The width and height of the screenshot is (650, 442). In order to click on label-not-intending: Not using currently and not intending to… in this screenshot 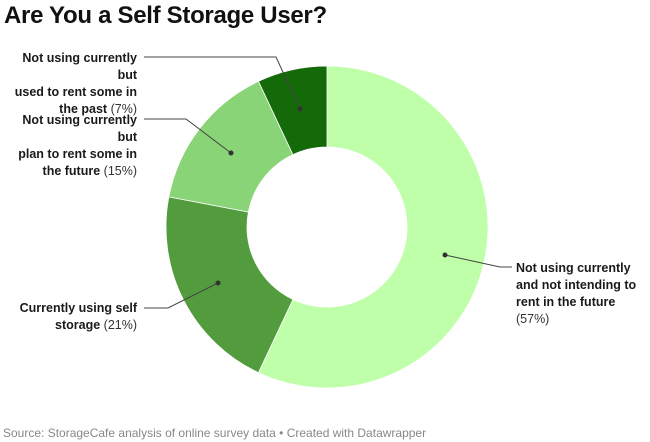, I will do `click(576, 293)`.